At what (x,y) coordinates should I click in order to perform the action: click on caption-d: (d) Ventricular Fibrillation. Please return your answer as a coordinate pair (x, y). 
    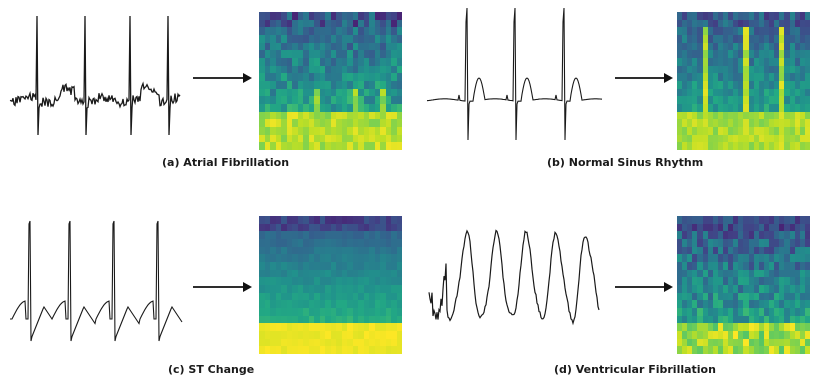
    Looking at the image, I should click on (635, 369).